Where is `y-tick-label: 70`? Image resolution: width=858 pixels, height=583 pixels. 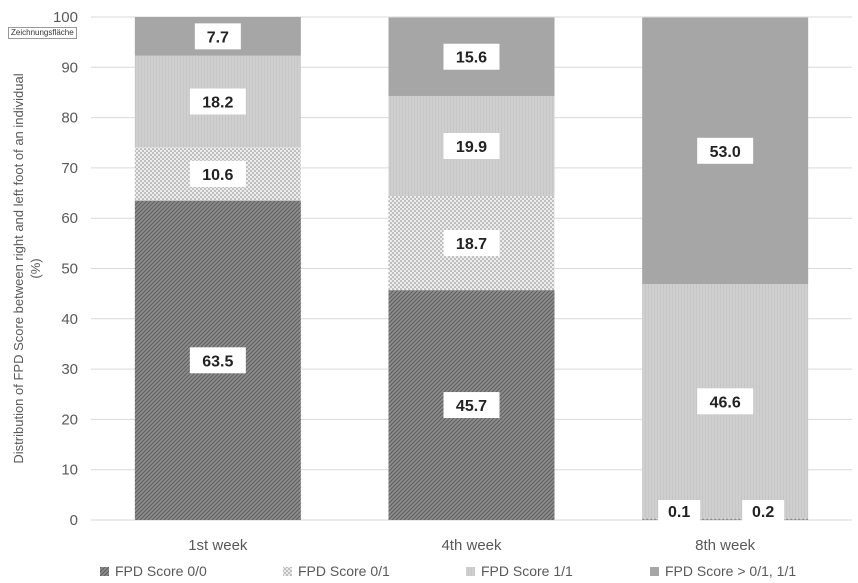
y-tick-label: 70 is located at coordinates (69, 168).